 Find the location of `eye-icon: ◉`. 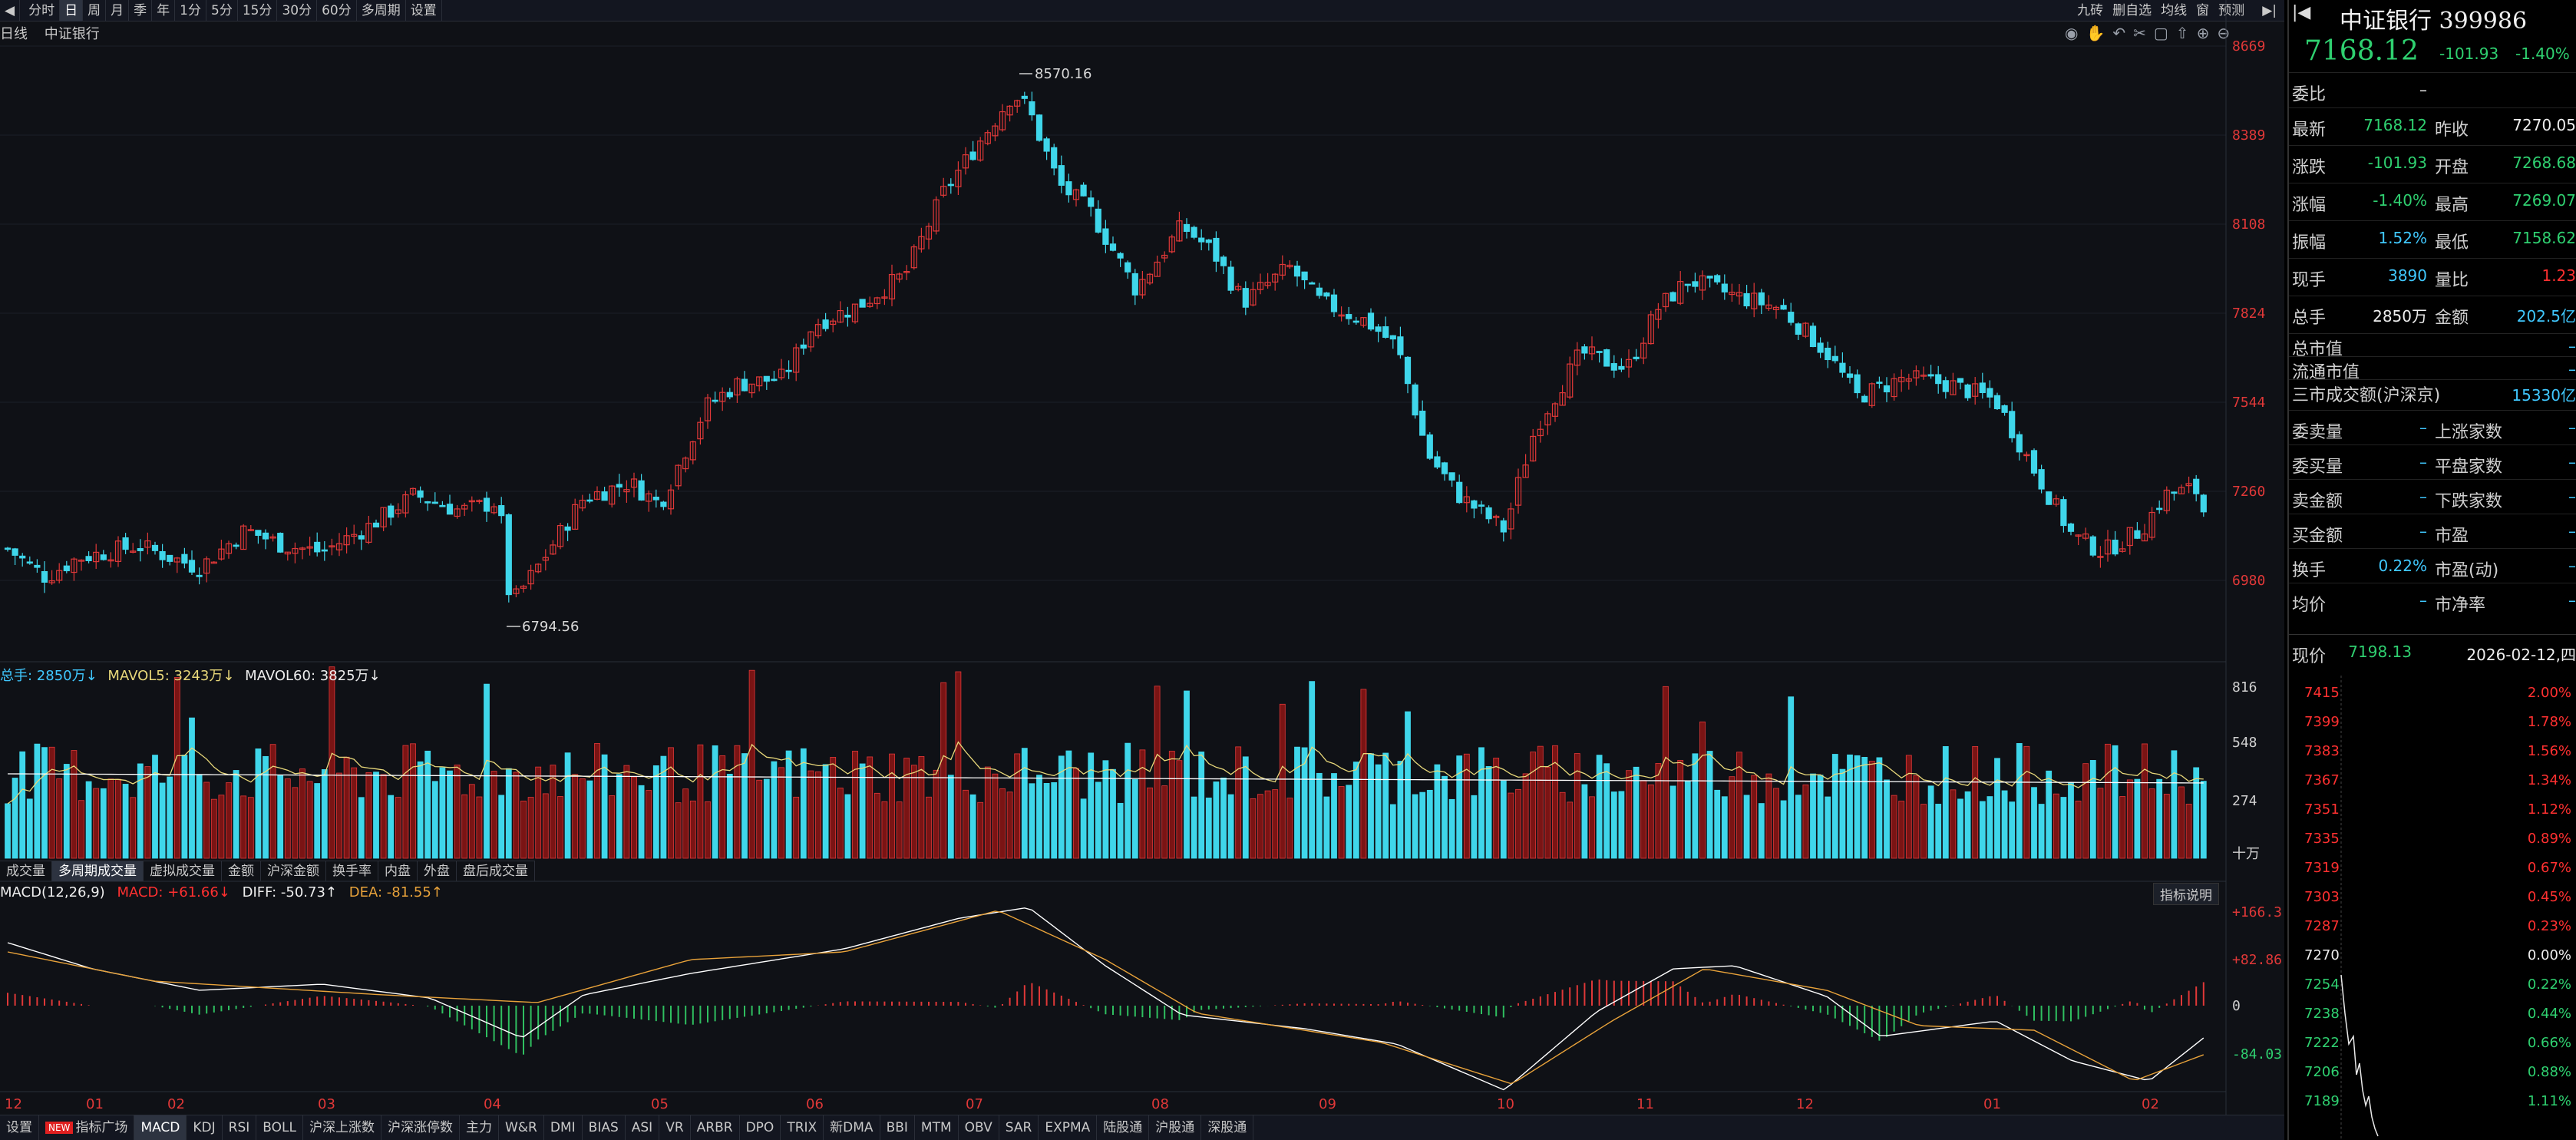

eye-icon: ◉ is located at coordinates (2075, 33).